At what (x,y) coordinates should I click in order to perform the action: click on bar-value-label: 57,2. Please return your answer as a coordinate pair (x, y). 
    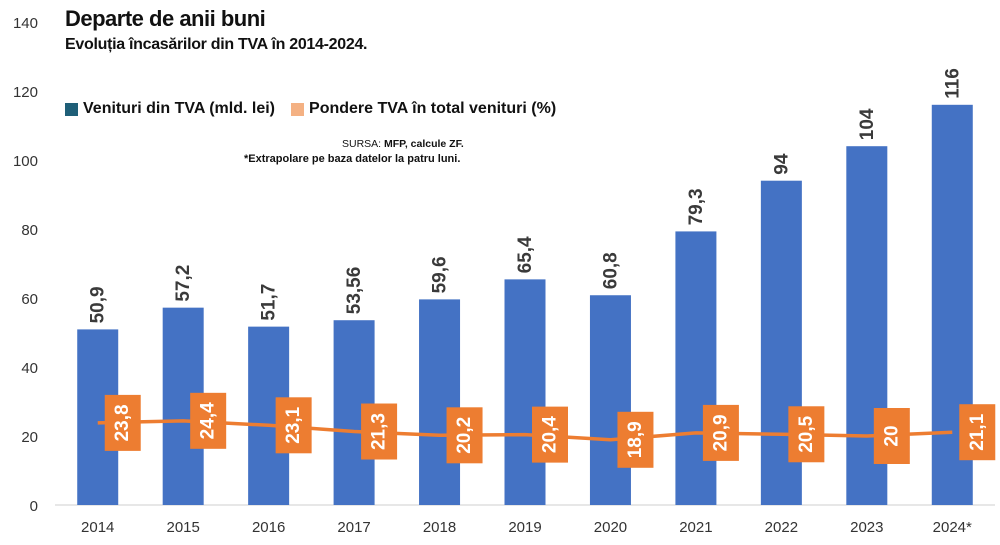
    Looking at the image, I should click on (183, 283).